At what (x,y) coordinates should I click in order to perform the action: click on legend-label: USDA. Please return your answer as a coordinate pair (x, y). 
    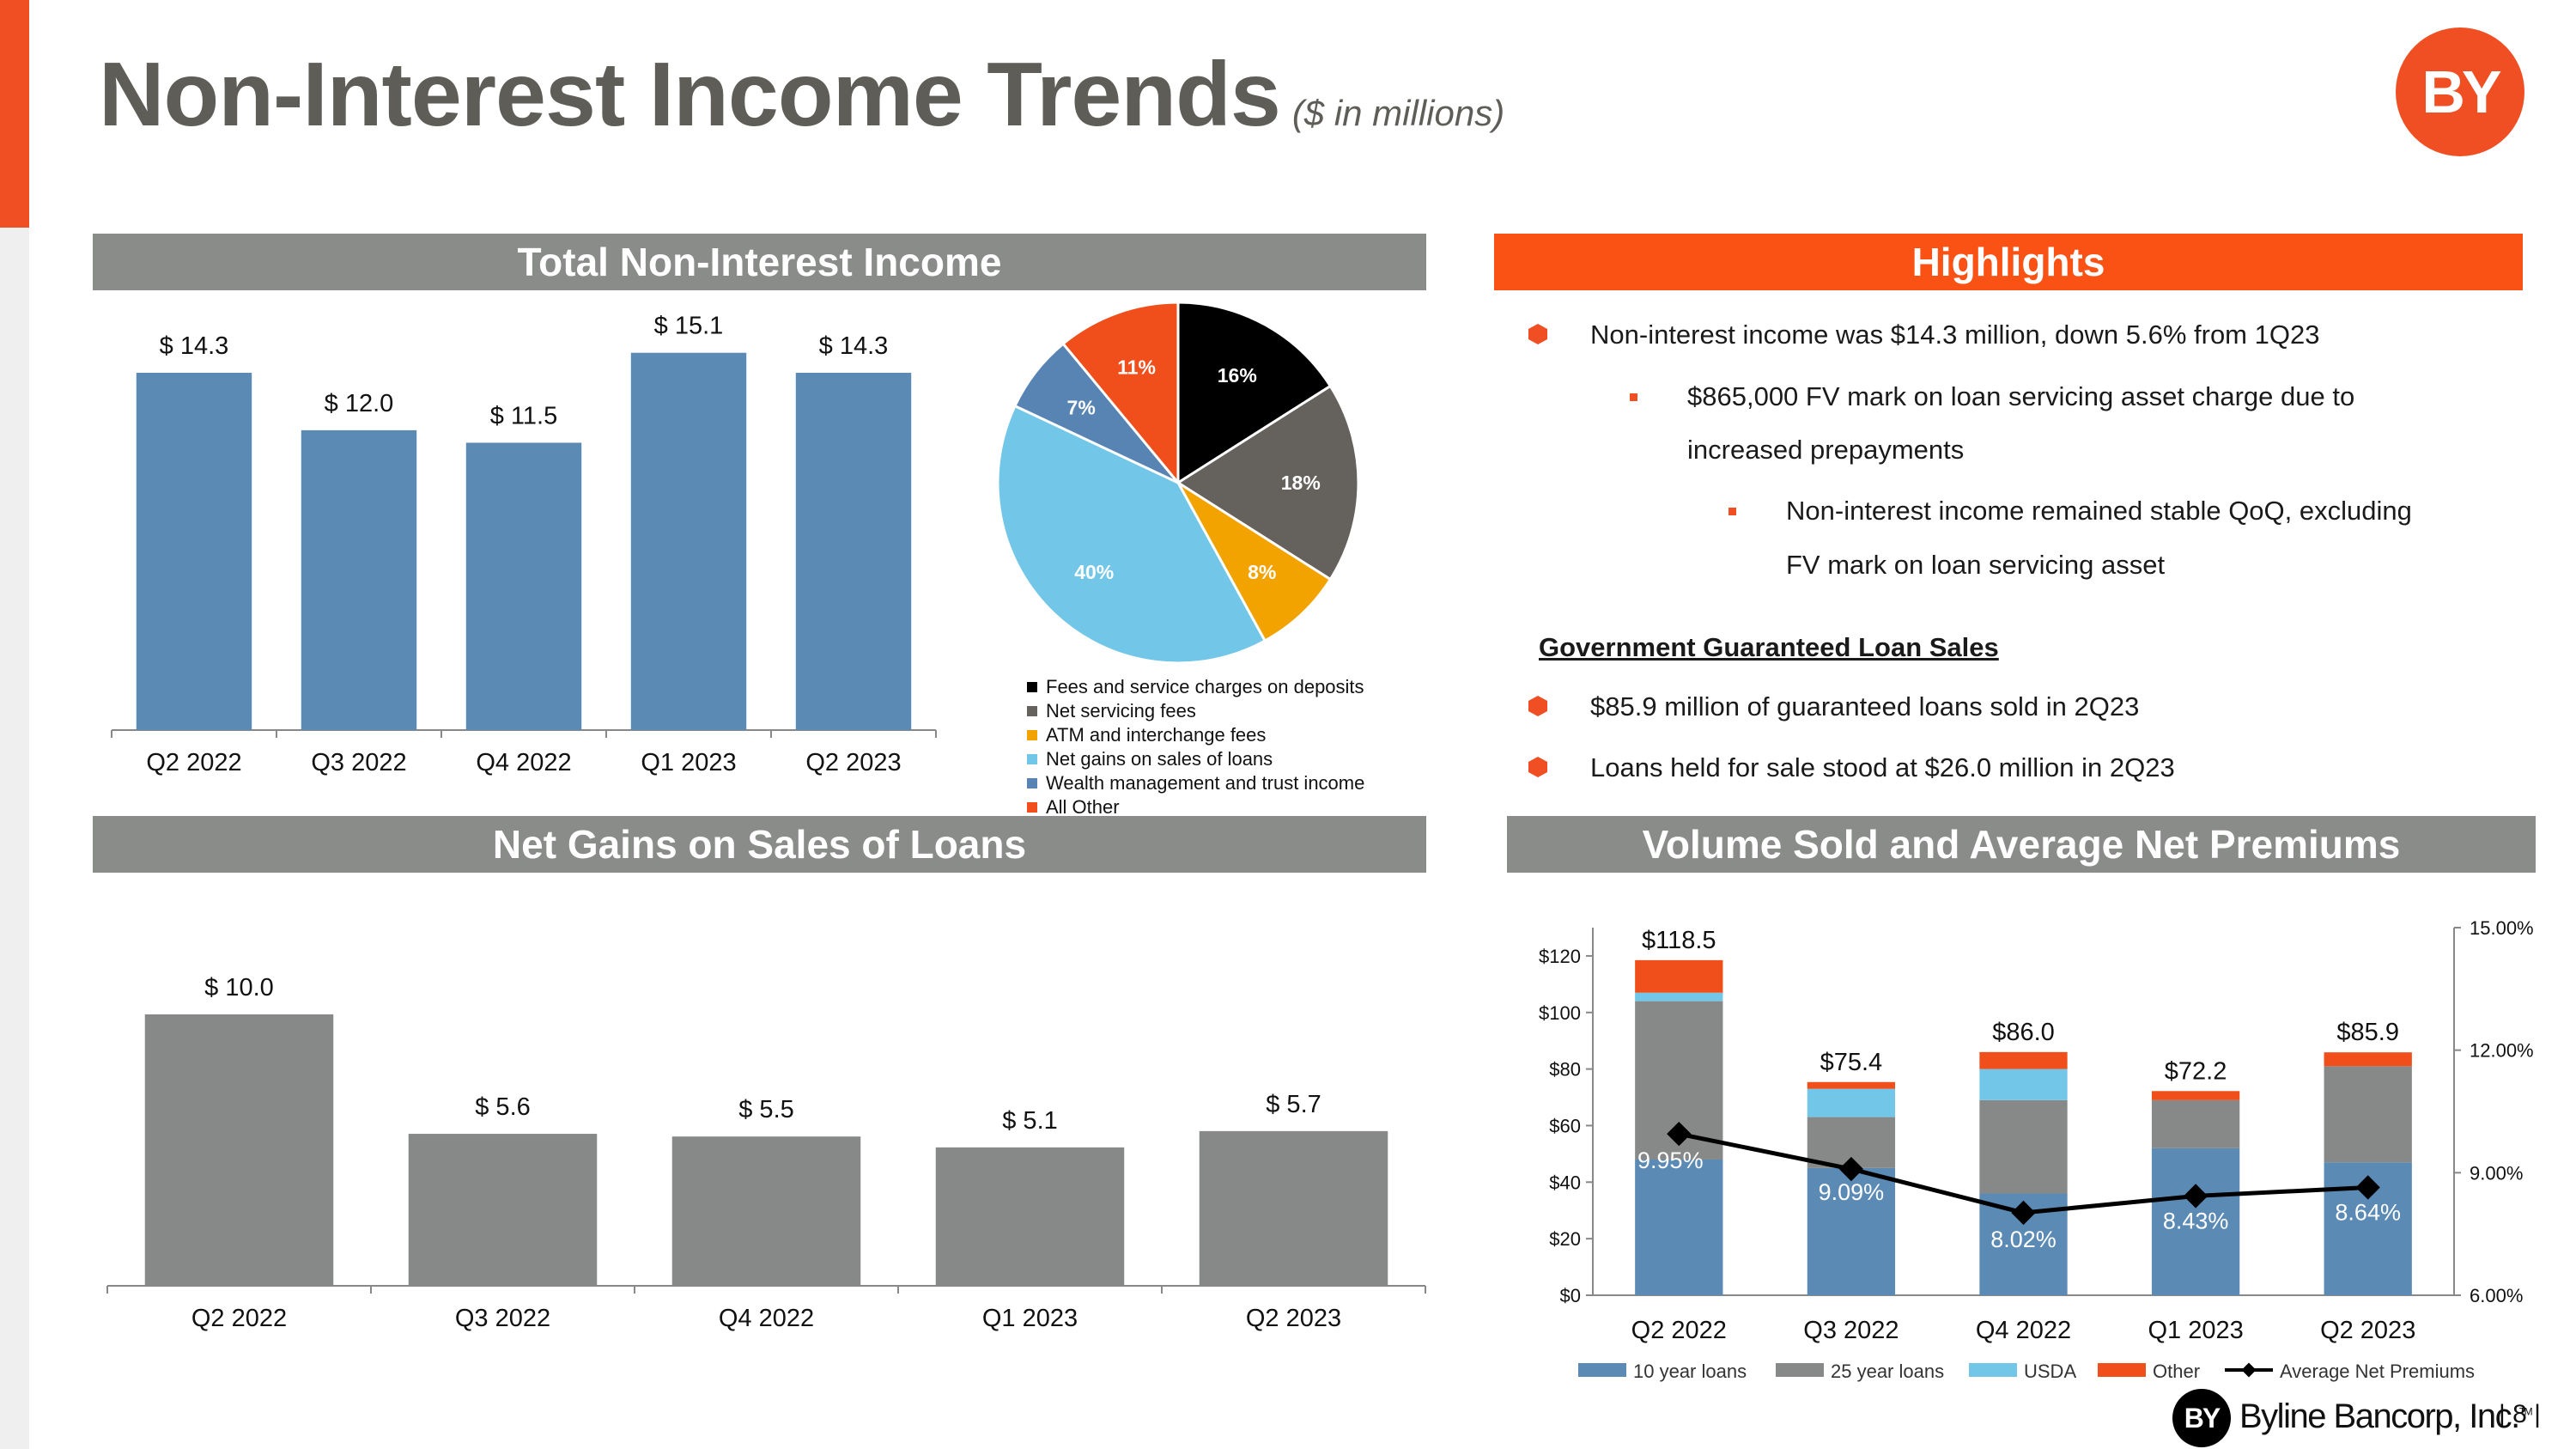
    Looking at the image, I should click on (2050, 1371).